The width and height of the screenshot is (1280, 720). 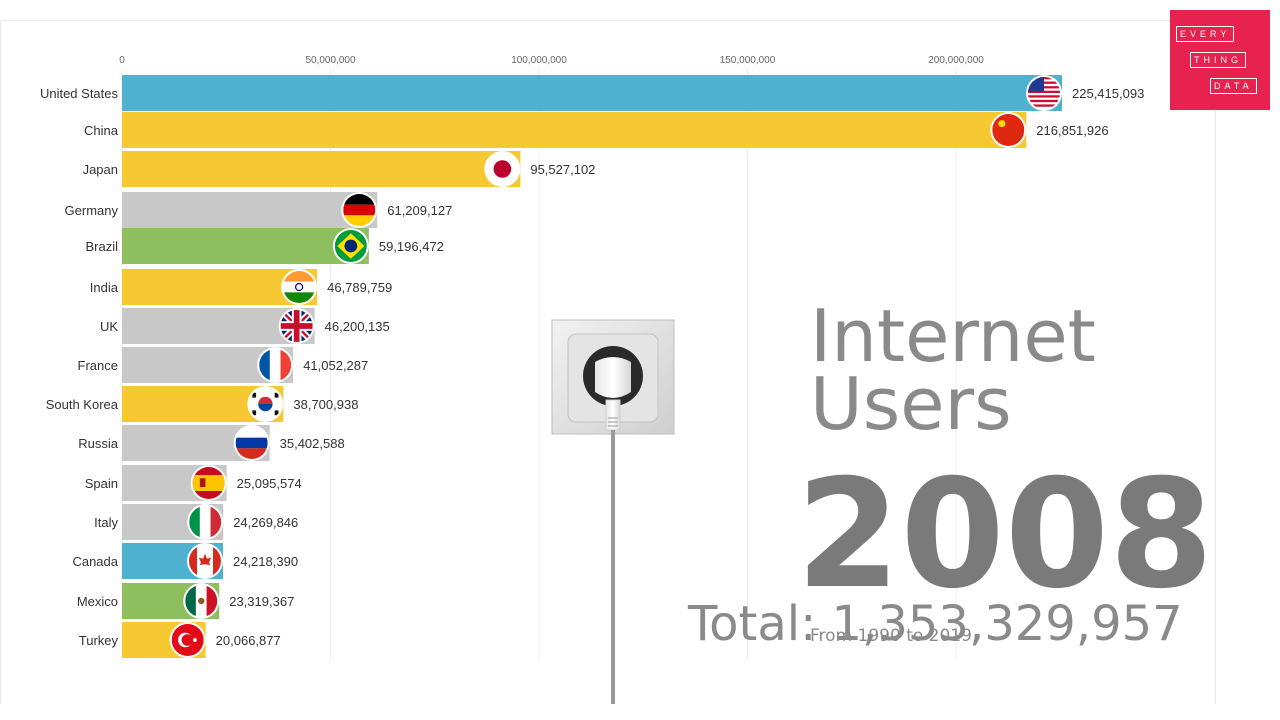 I want to click on us-flag-icon, so click(x=1044, y=93).